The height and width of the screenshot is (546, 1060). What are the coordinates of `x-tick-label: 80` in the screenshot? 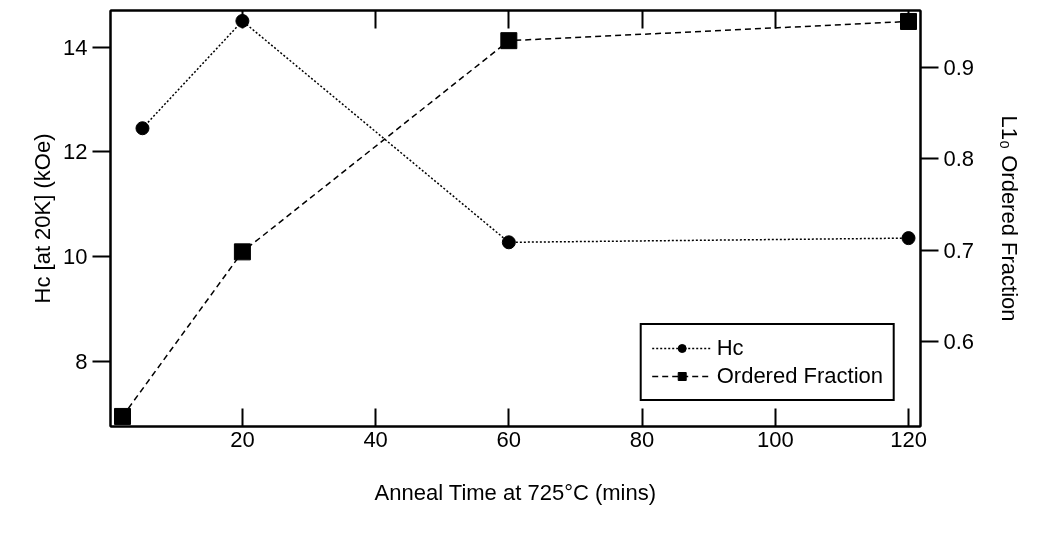 It's located at (642, 439).